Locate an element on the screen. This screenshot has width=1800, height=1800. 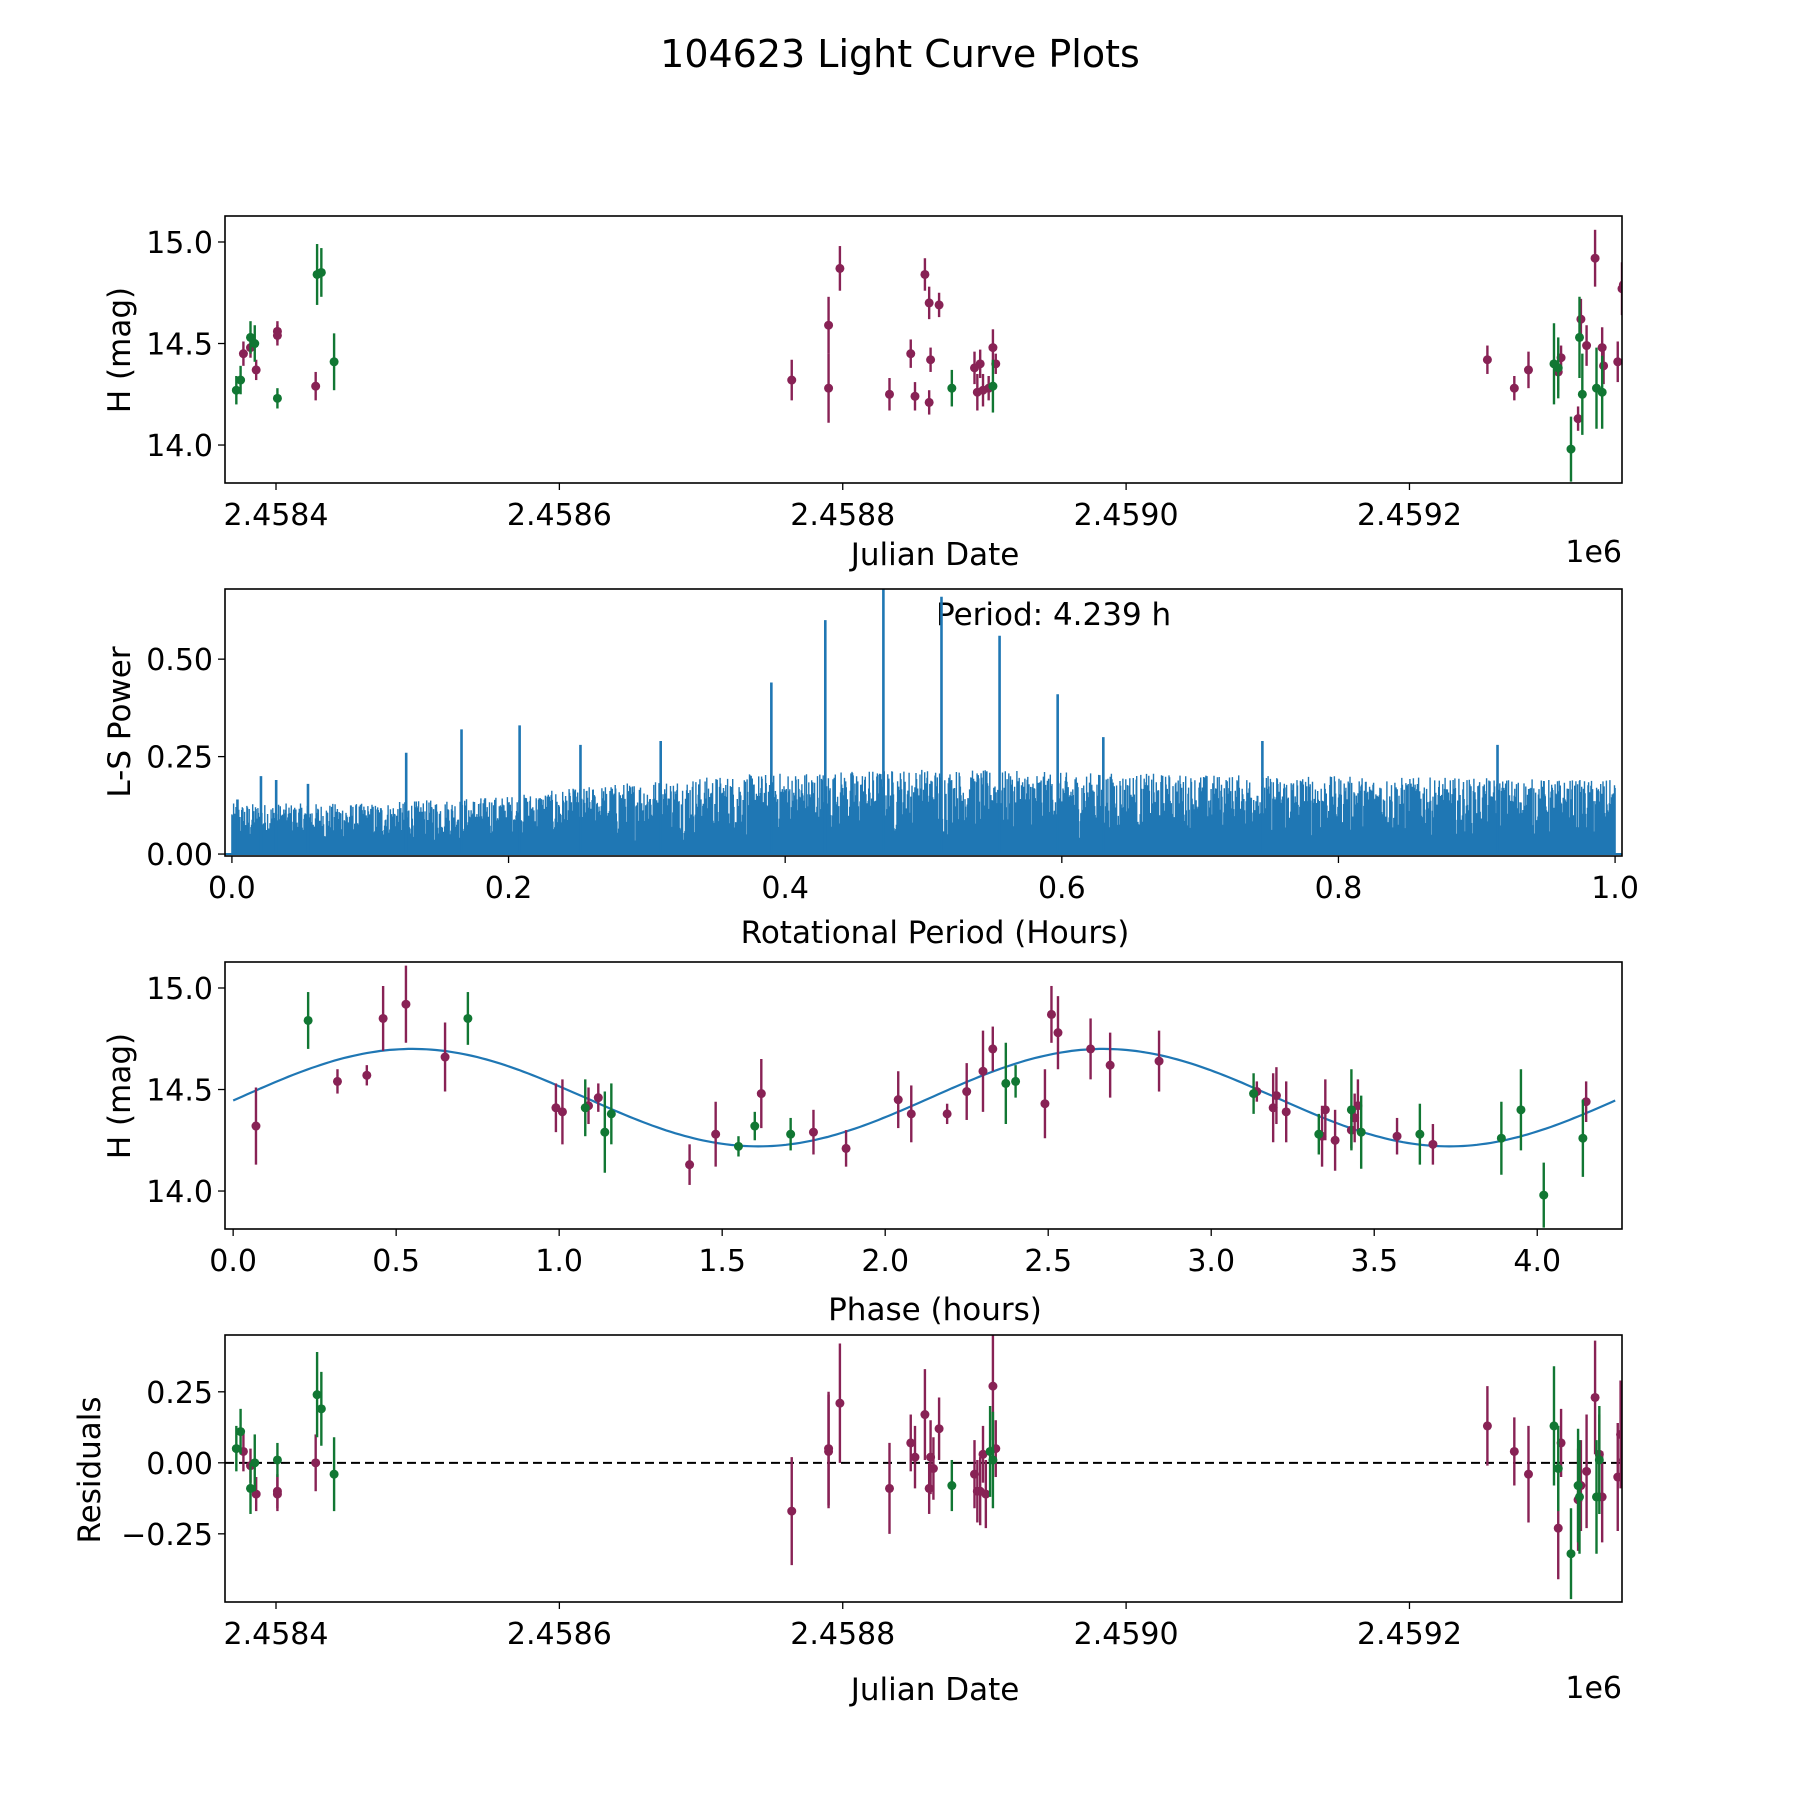
residuals-x-offset: 1e6 is located at coordinates (1593, 1688).